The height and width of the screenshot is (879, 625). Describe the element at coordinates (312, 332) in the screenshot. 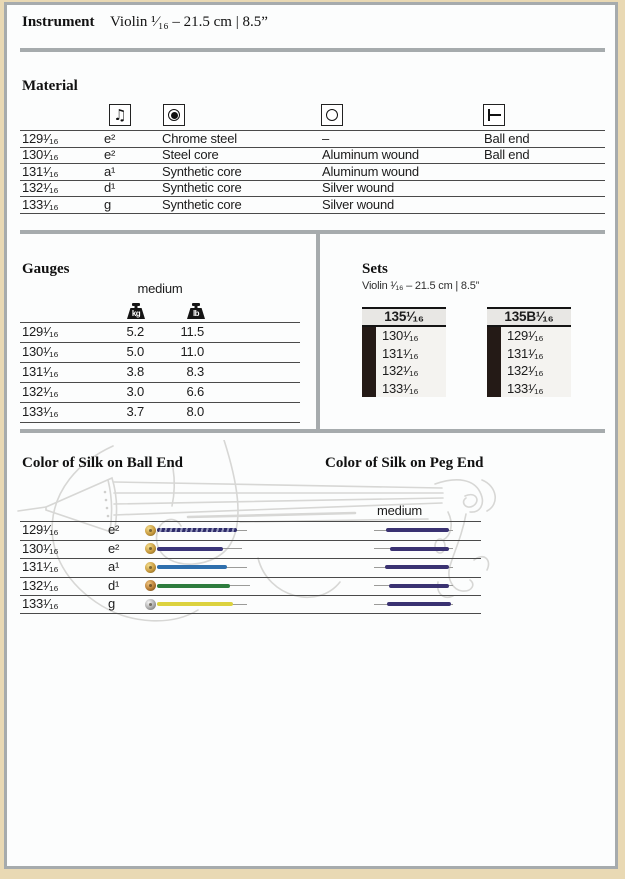

I see `gauge-row: 129¹⁄₁₆ 5.2 11.5` at that location.